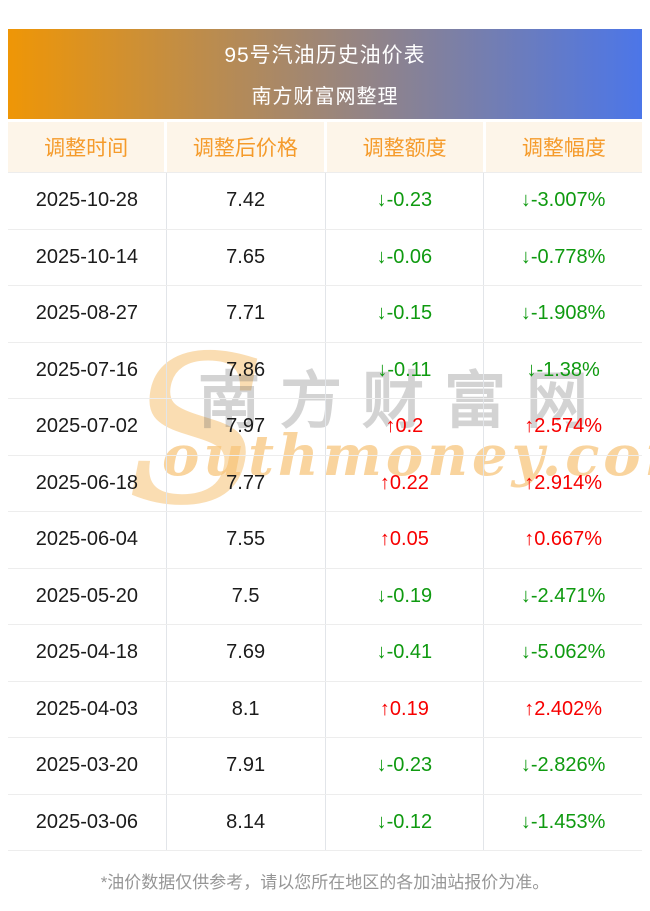 Image resolution: width=650 pixels, height=911 pixels. I want to click on cell-change: ↓-0.15, so click(405, 314).